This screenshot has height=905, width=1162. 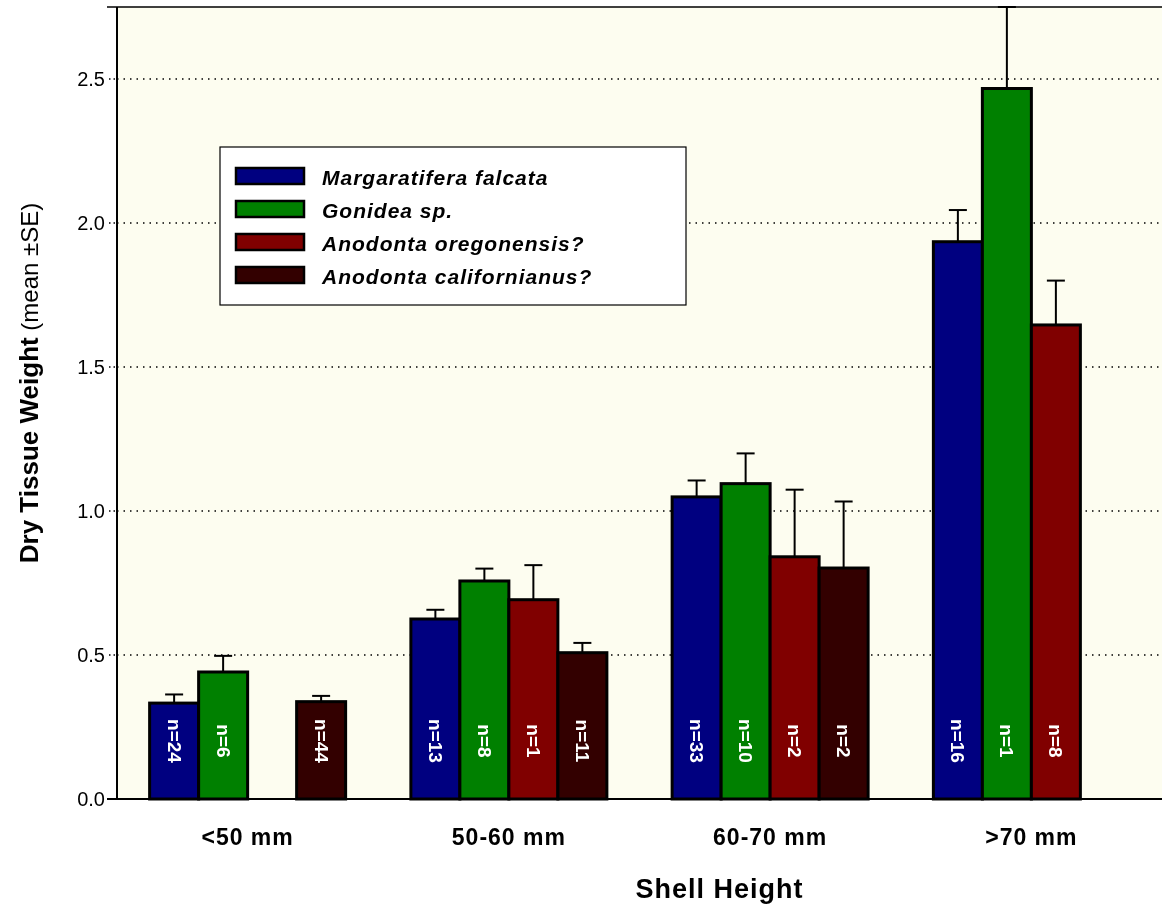 I want to click on annotation: n=13, so click(x=435, y=741).